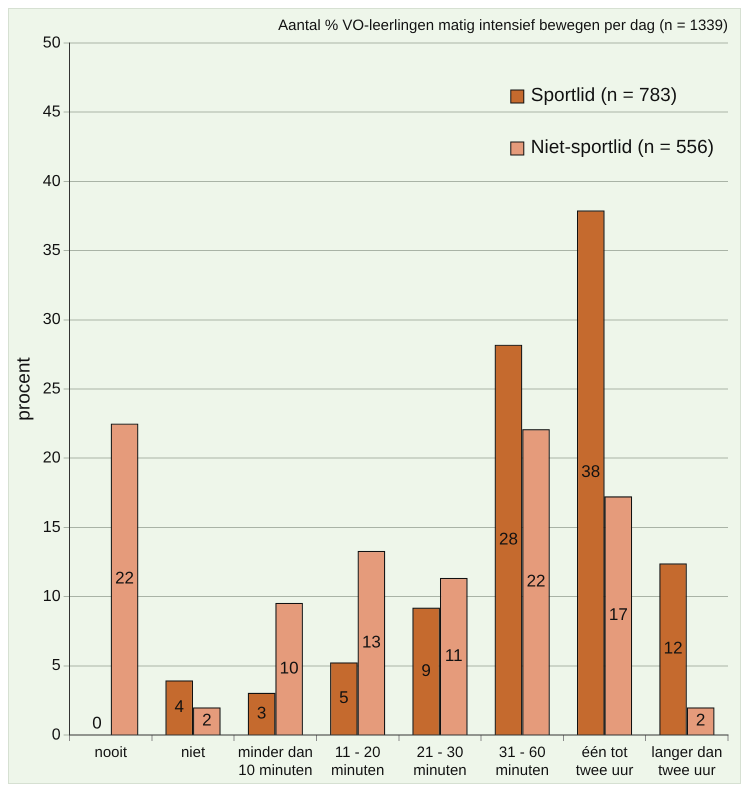 The height and width of the screenshot is (792, 749). I want to click on data-label: 9, so click(426, 670).